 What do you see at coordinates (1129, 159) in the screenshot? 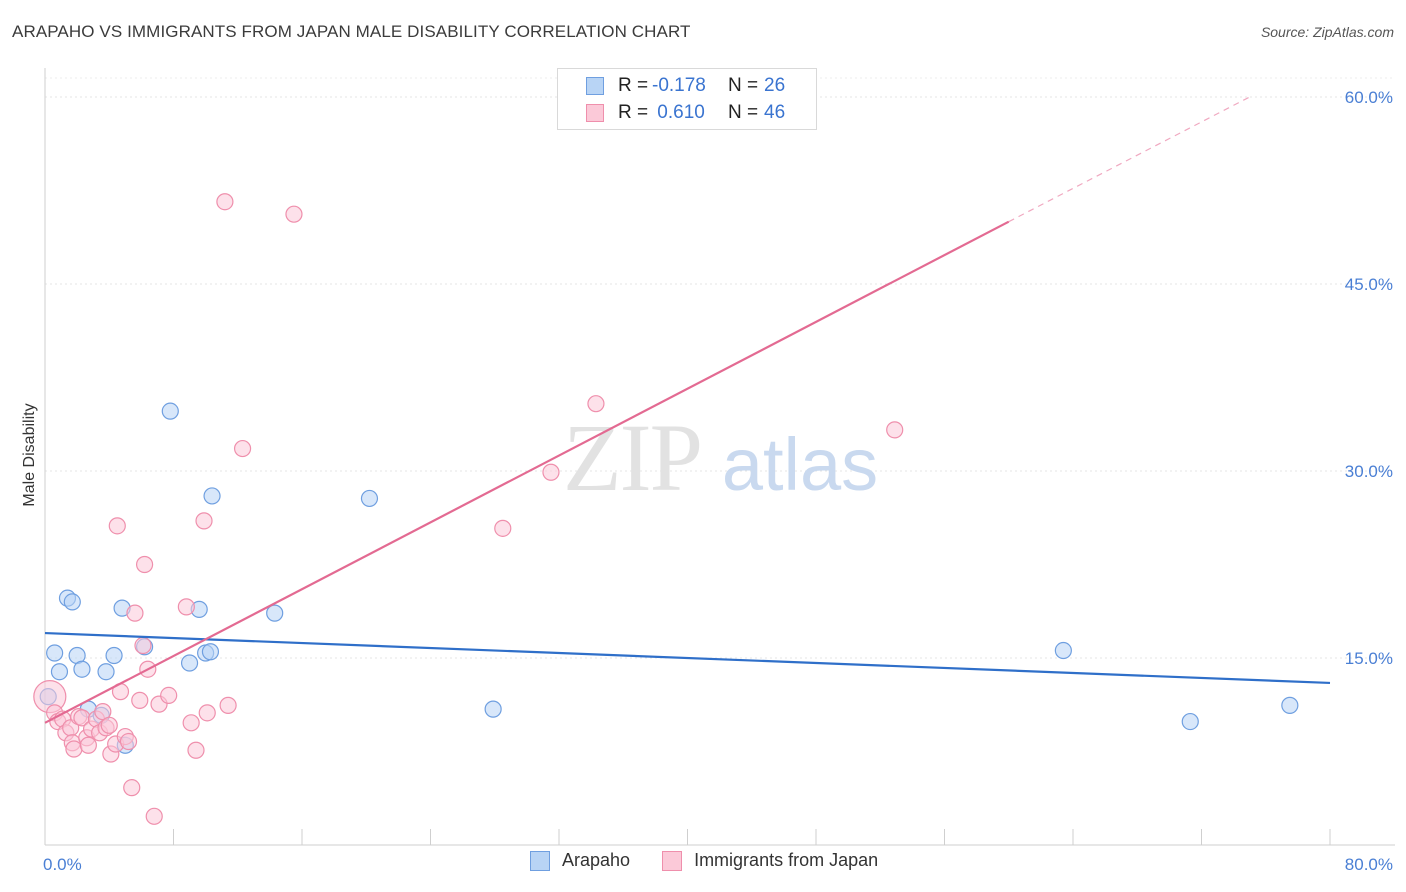
I see `trend-line-japan-extrapolated` at bounding box center [1129, 159].